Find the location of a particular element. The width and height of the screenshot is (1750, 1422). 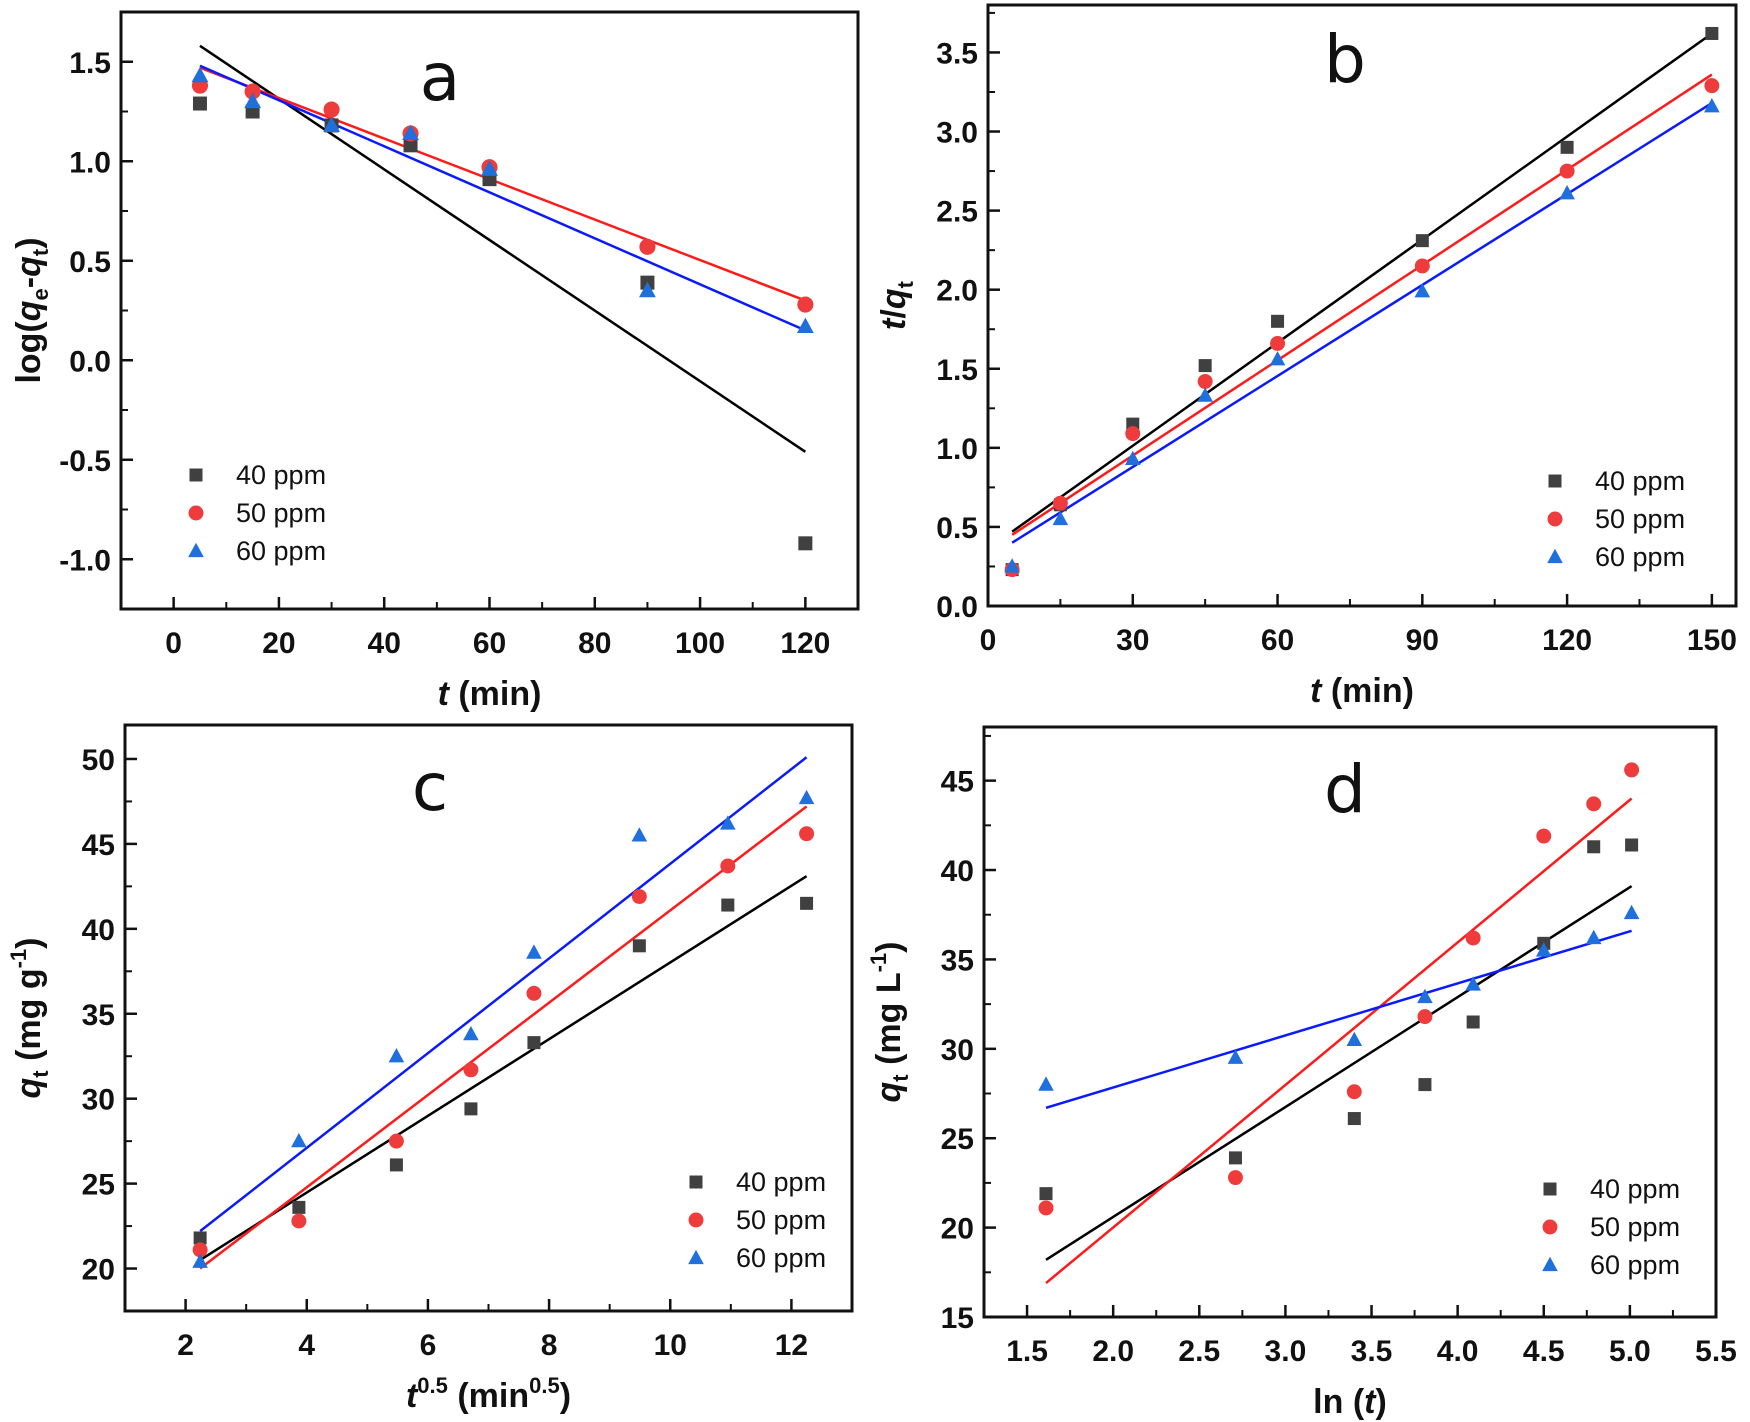

x-tick-label: 6 is located at coordinates (428, 1345).